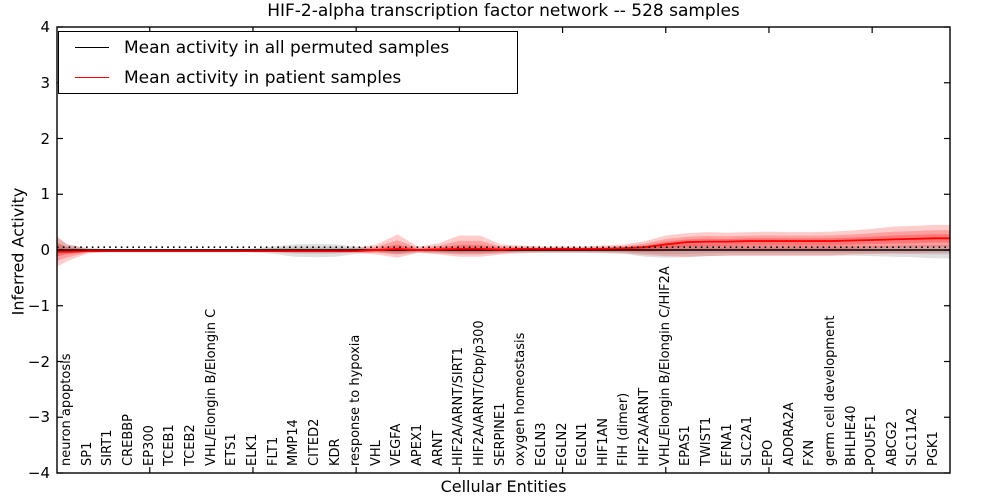 The image size is (1000, 500). I want to click on x-entity-label: APEX1, so click(418, 444).